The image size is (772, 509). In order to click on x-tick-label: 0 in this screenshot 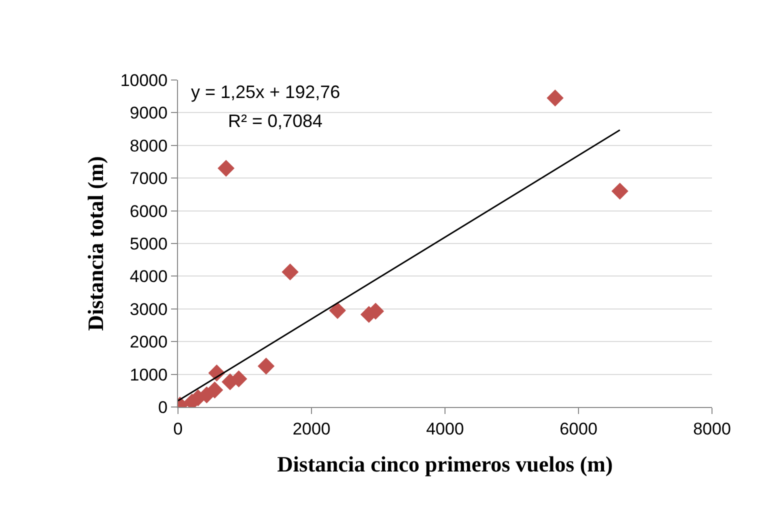, I will do `click(178, 428)`.